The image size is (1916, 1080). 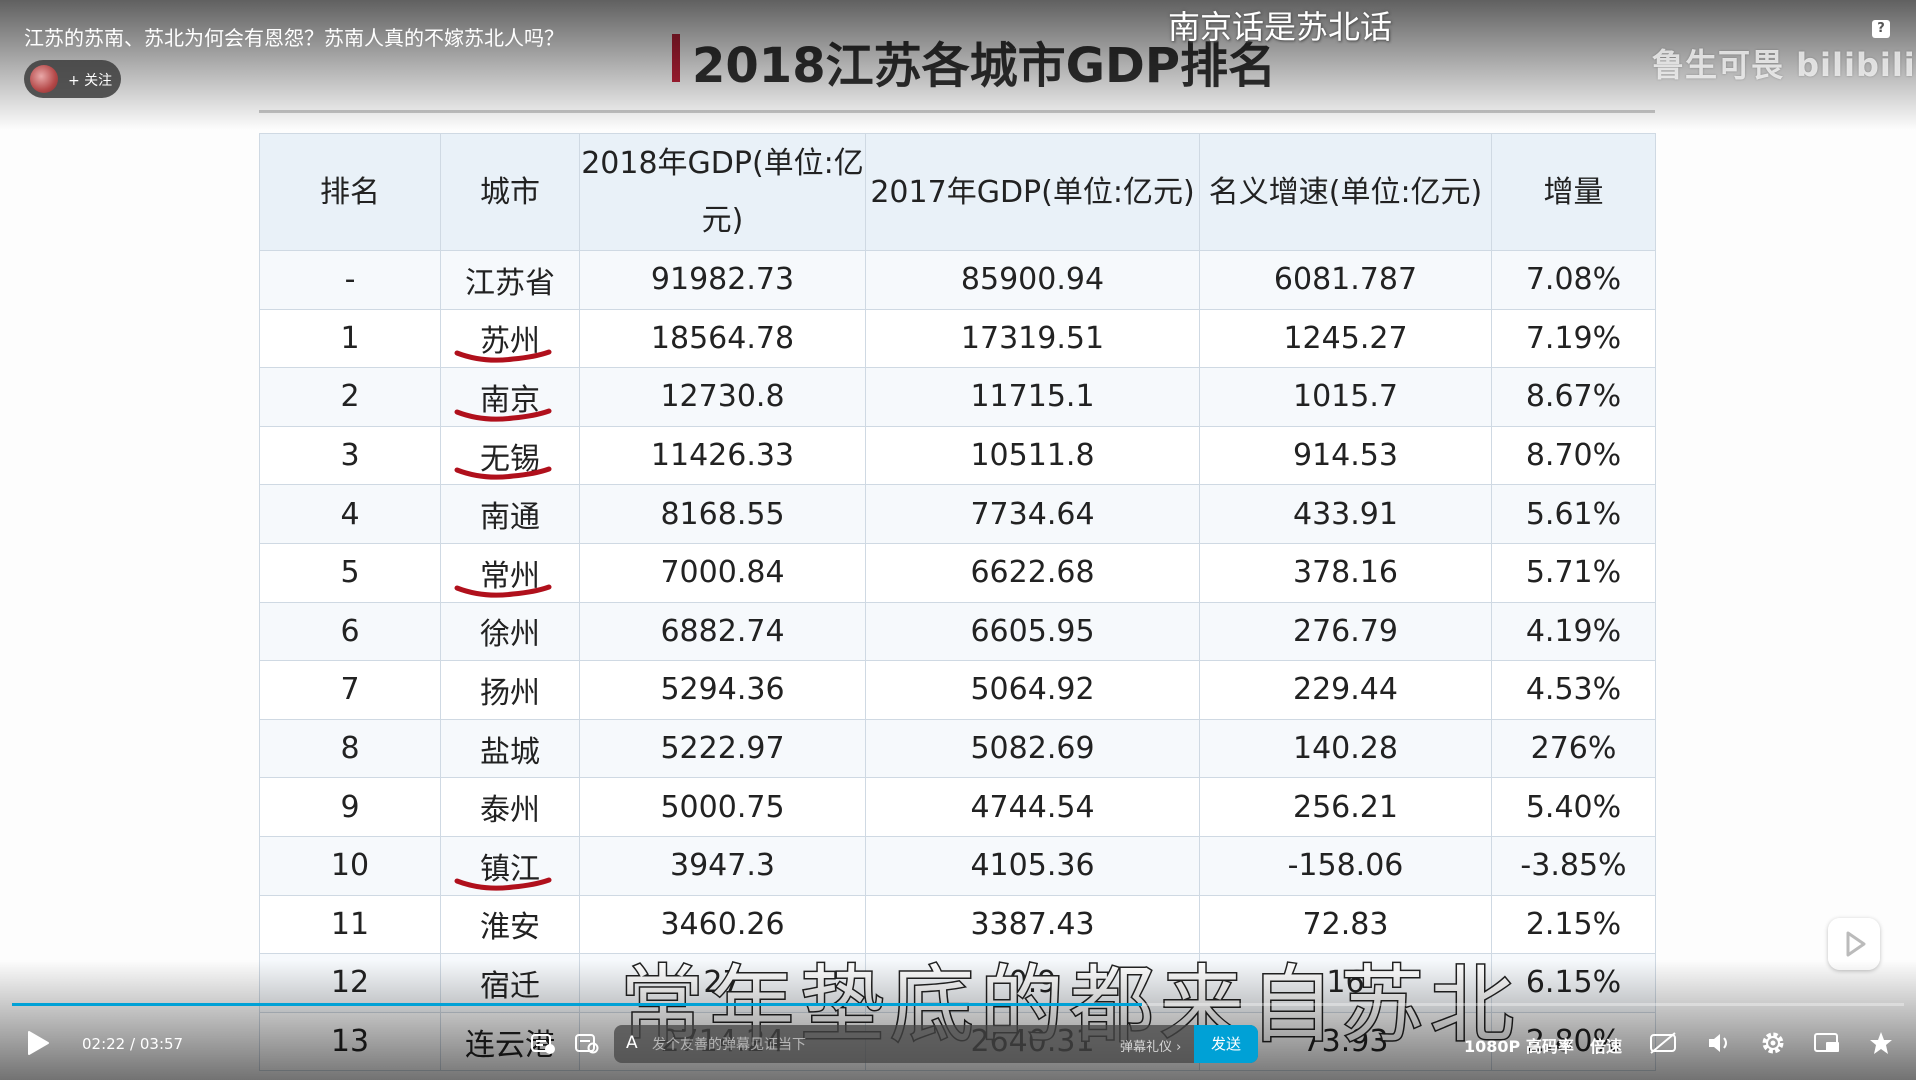 What do you see at coordinates (587, 1044) in the screenshot?
I see `danmaku-settings` at bounding box center [587, 1044].